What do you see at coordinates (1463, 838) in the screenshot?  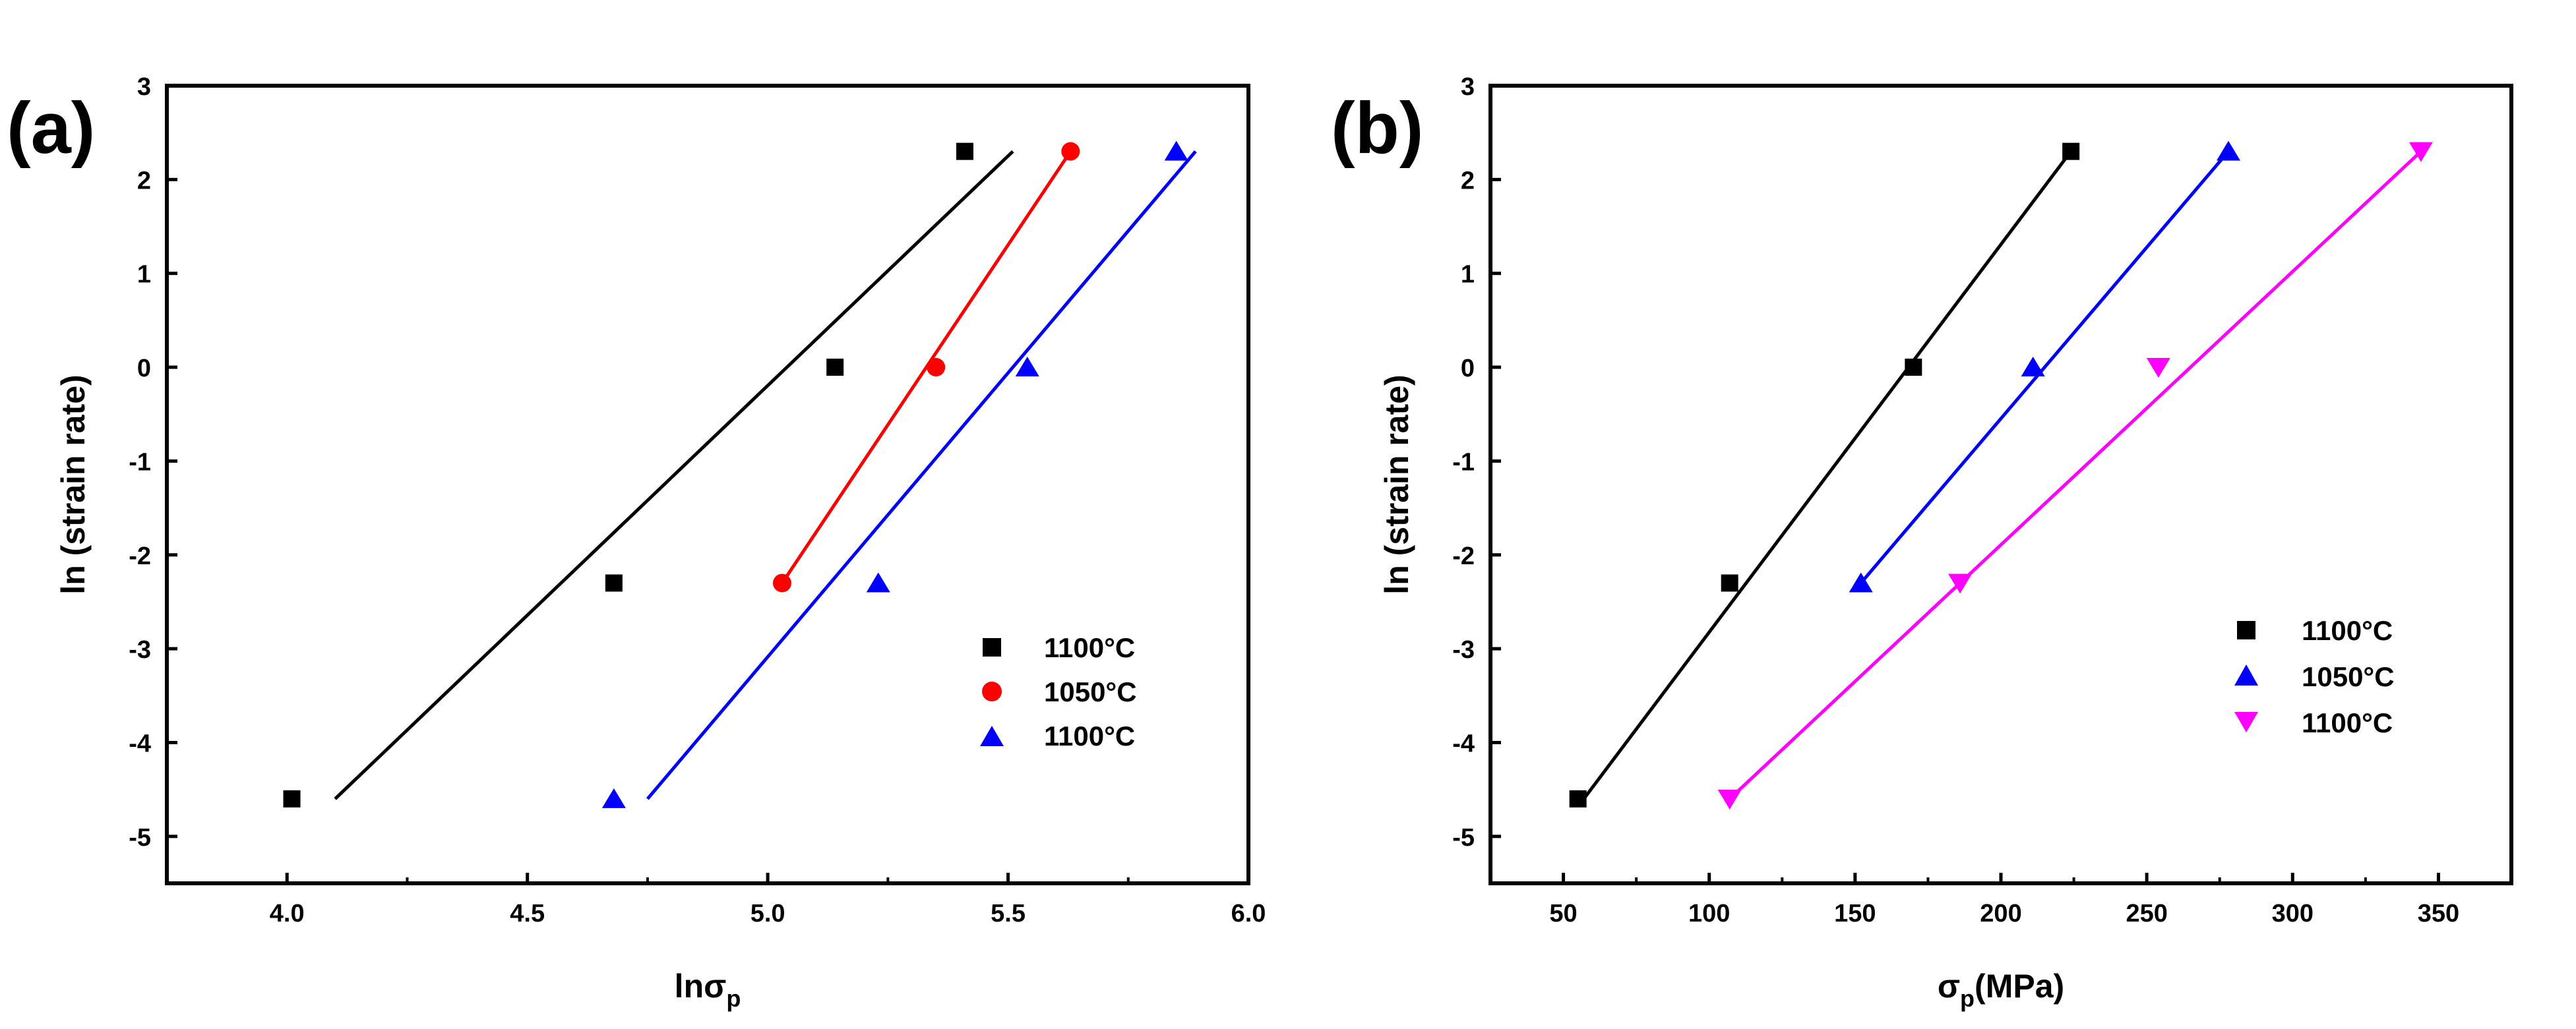 I see `panel-b-y-tick-label: -5` at bounding box center [1463, 838].